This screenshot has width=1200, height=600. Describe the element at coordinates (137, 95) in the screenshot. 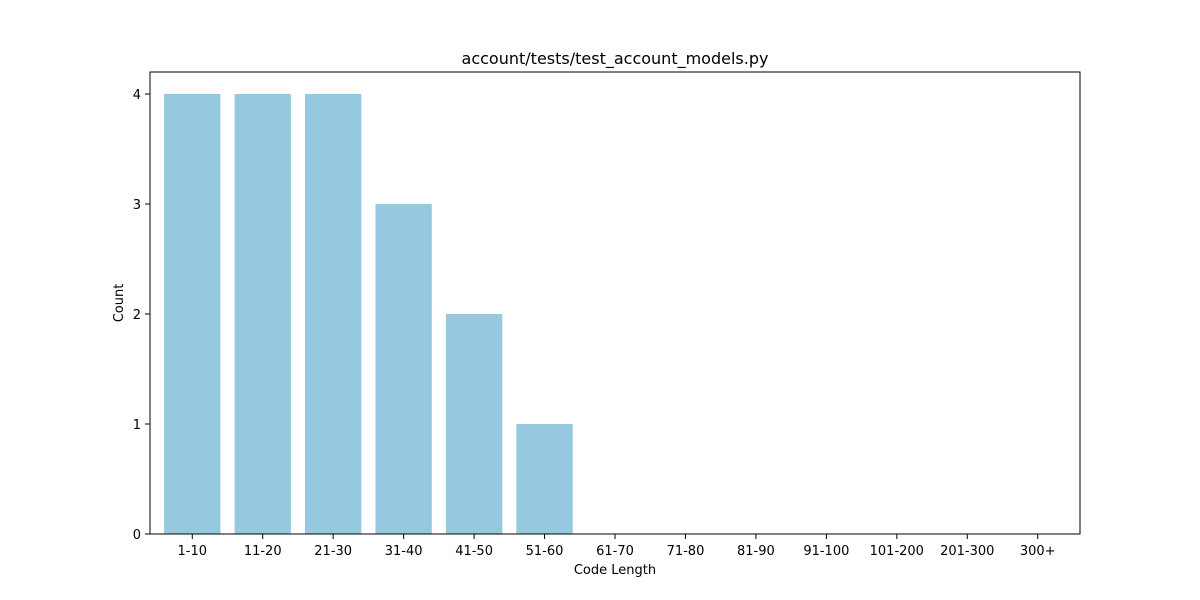

I see `y-tick-label: 4` at that location.